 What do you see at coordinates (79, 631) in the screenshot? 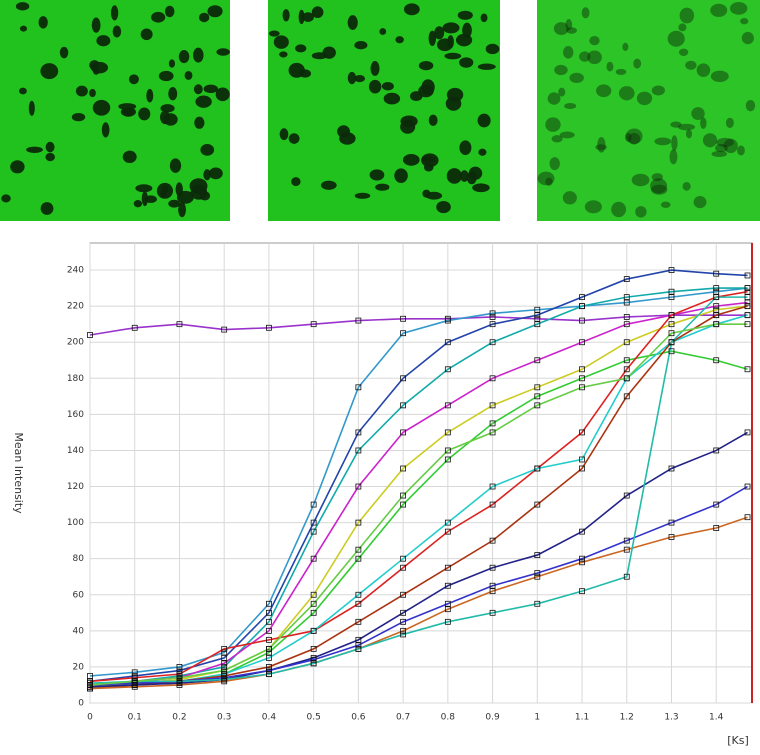
I see `y-tick-label: 40` at bounding box center [79, 631].